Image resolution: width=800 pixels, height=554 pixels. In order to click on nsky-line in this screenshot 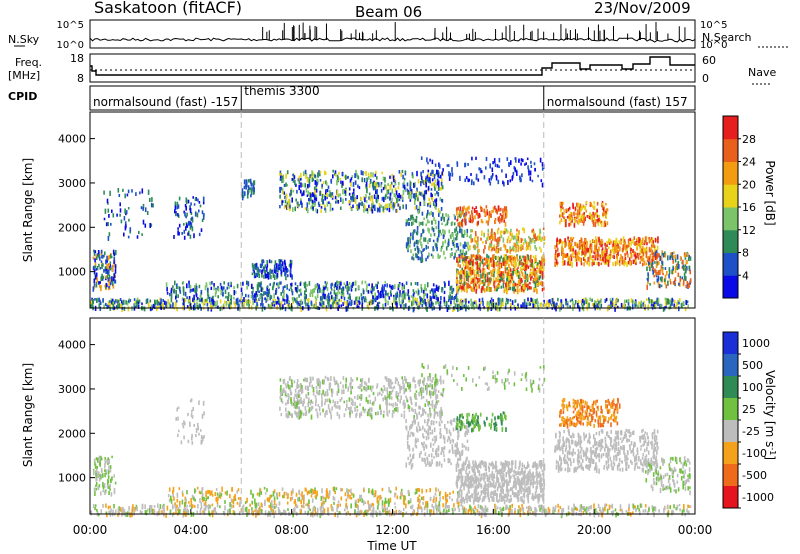, I will do `click(392, 39)`.